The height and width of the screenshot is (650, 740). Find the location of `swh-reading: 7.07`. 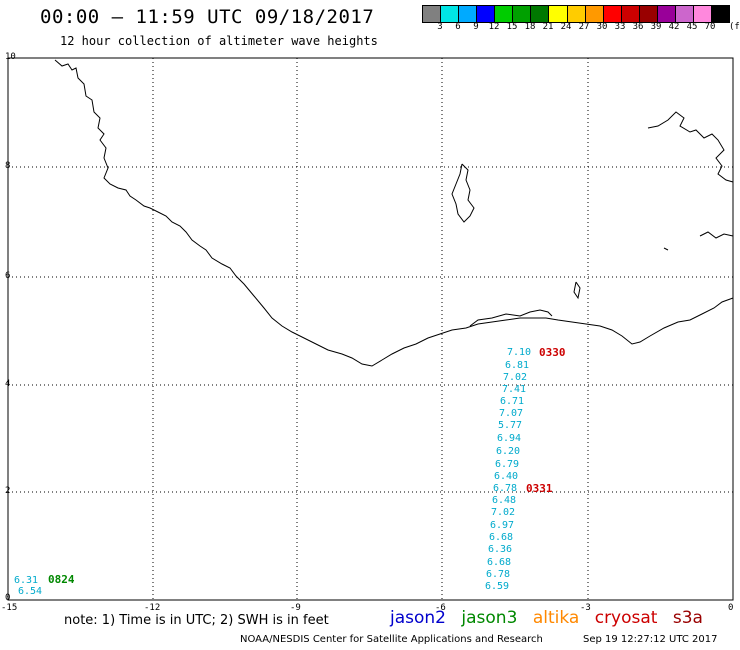

swh-reading: 7.07 is located at coordinates (511, 413).